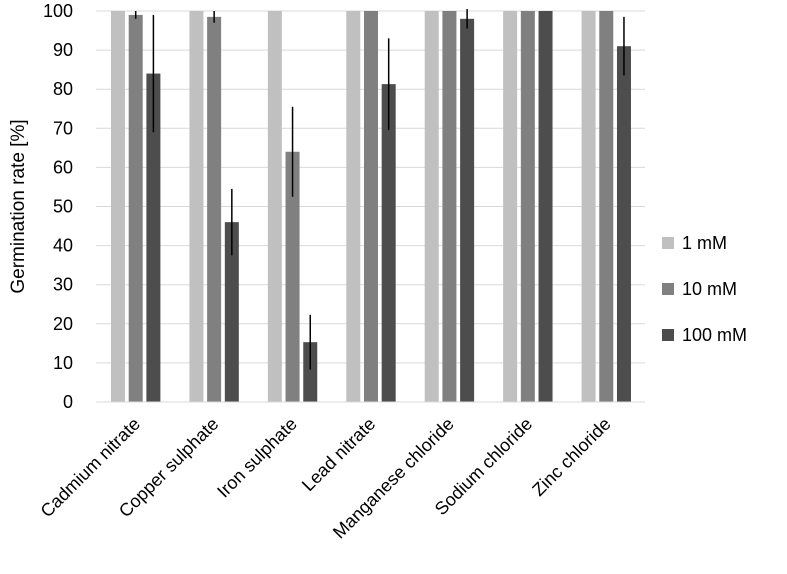 The height and width of the screenshot is (574, 787). What do you see at coordinates (18, 206) in the screenshot?
I see `y-axis-title: Germination rate [%]` at bounding box center [18, 206].